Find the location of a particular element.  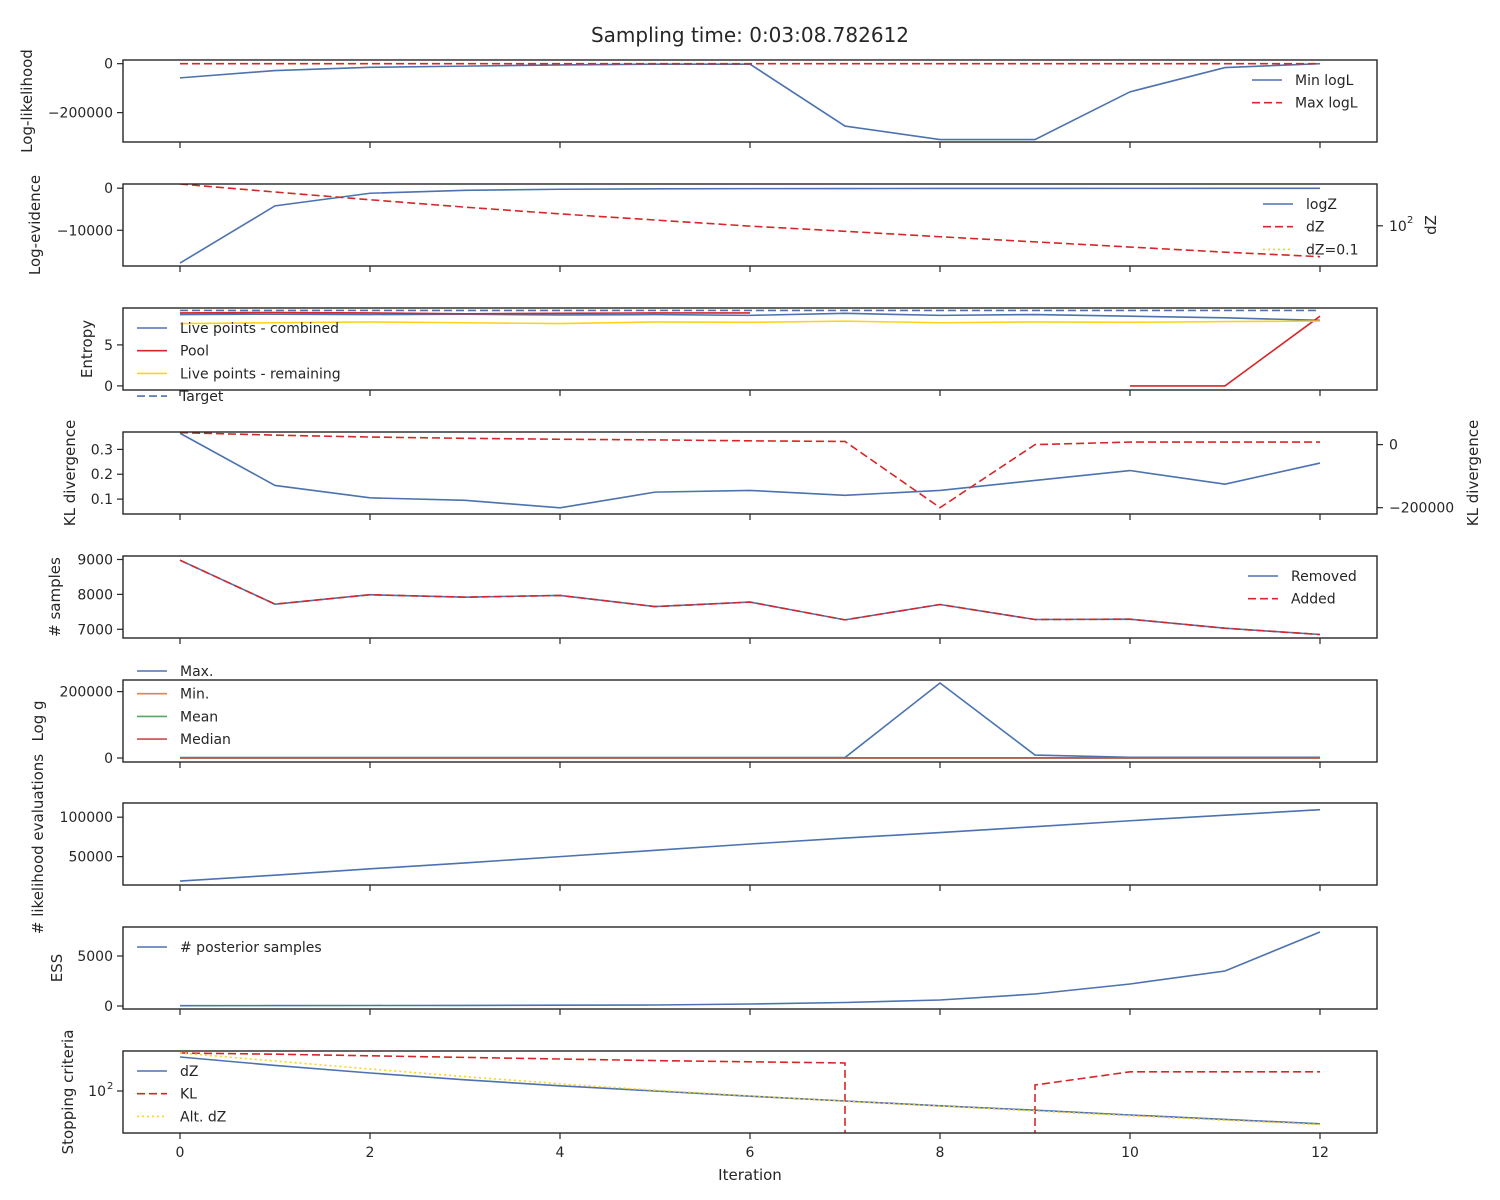

y-axis-label: Stopping criteria is located at coordinates (68, 1092).